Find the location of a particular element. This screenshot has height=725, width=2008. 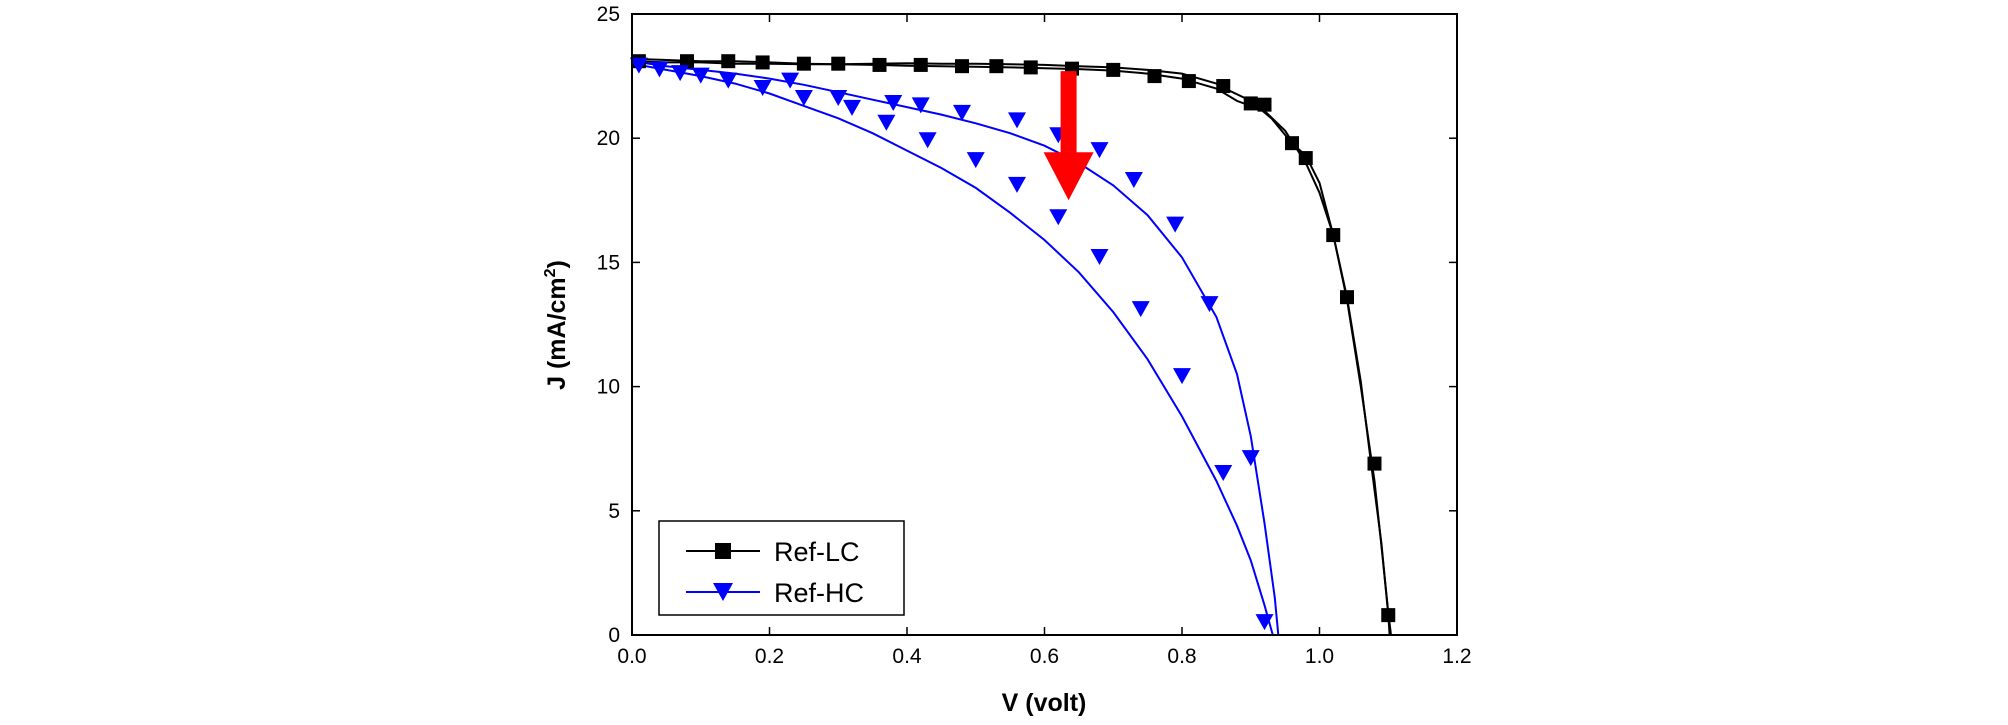

y-tick-label: 5 is located at coordinates (614, 511).